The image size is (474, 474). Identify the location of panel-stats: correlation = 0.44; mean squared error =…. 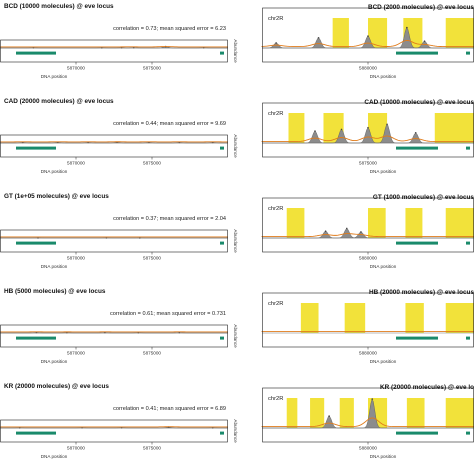
(169, 124).